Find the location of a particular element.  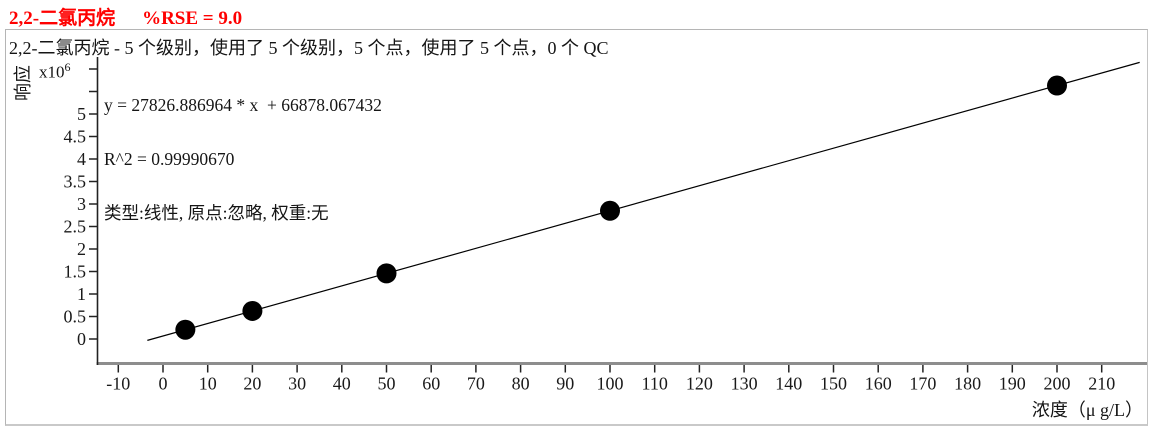

y-tick-label: 2 is located at coordinates (81, 249).